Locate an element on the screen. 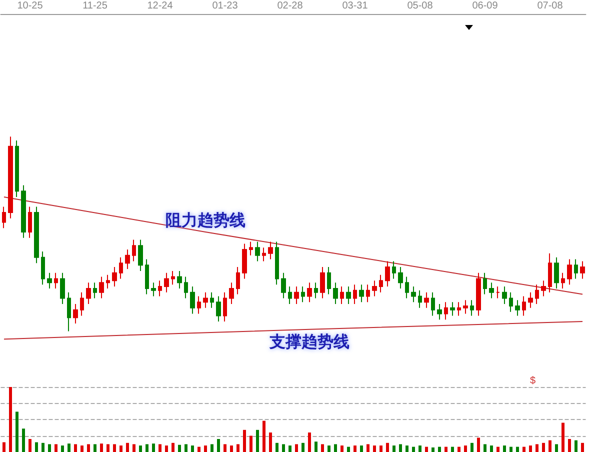 The width and height of the screenshot is (590, 452). x-tick-label: 12-24 is located at coordinates (160, 6).